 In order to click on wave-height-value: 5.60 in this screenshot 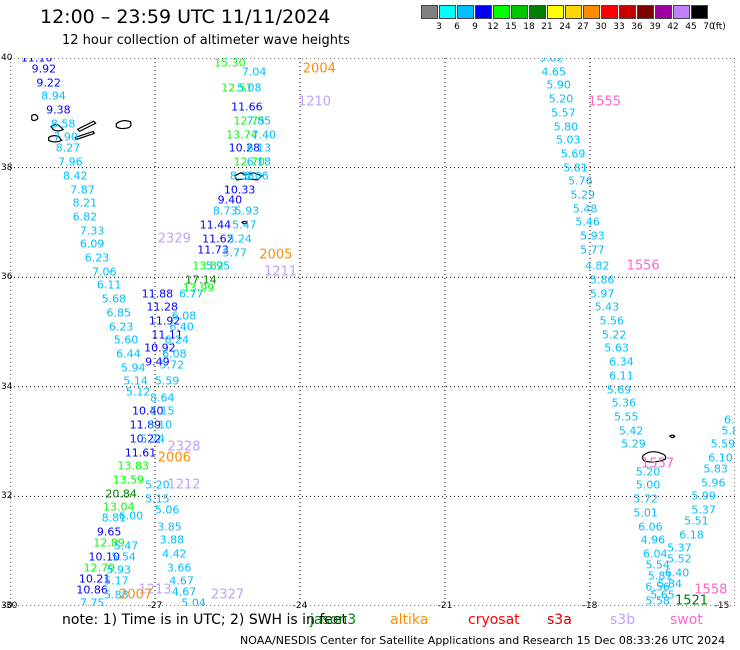, I will do `click(126, 340)`.